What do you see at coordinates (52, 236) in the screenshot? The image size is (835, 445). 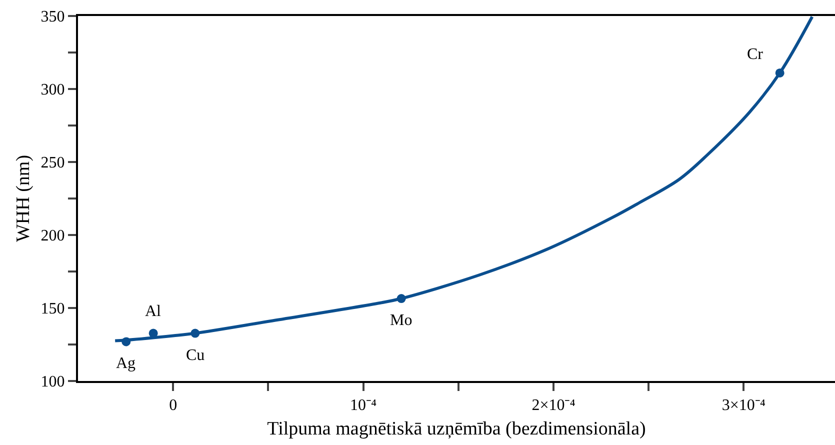 I see `y-tick-label: 200` at bounding box center [52, 236].